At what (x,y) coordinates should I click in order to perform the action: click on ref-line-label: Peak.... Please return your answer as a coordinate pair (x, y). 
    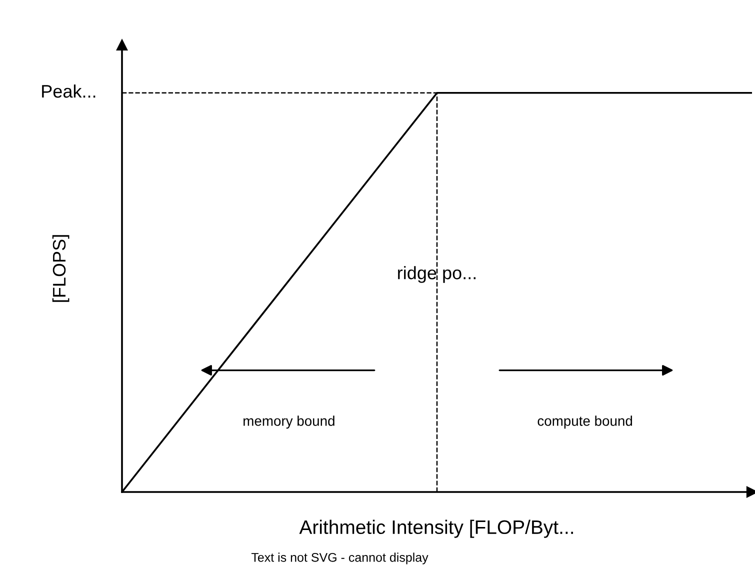
    Looking at the image, I should click on (69, 91).